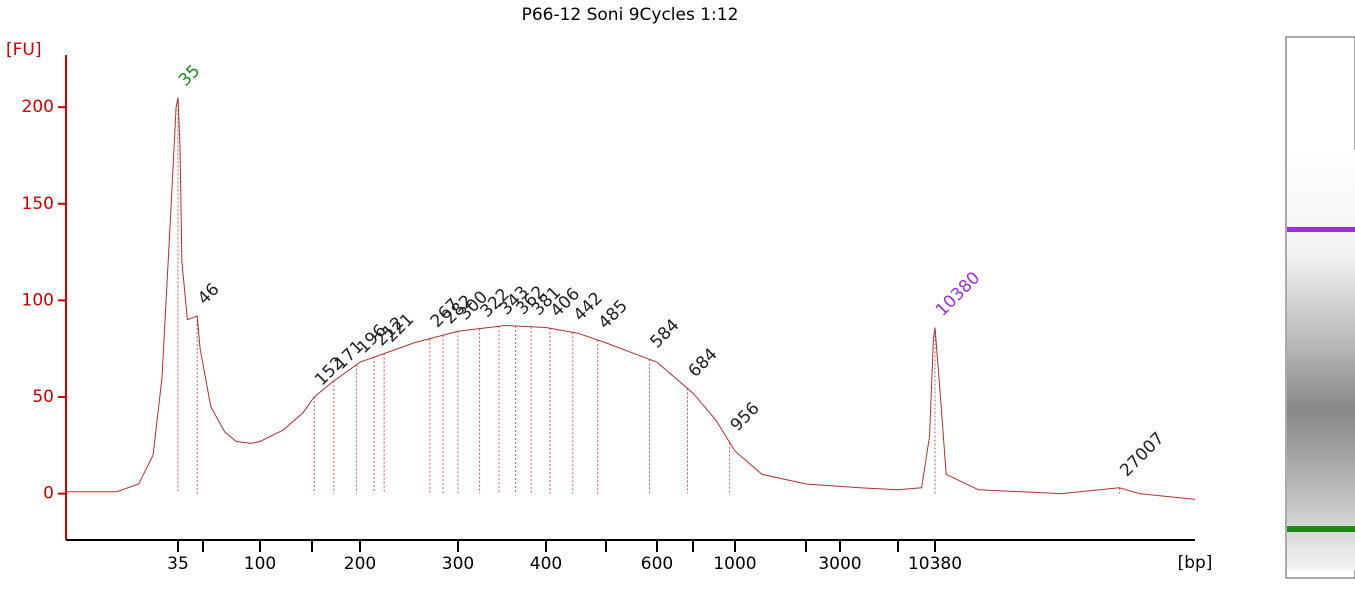 This screenshot has height=611, width=1355. I want to click on y-axis-label: [FU], so click(24, 50).